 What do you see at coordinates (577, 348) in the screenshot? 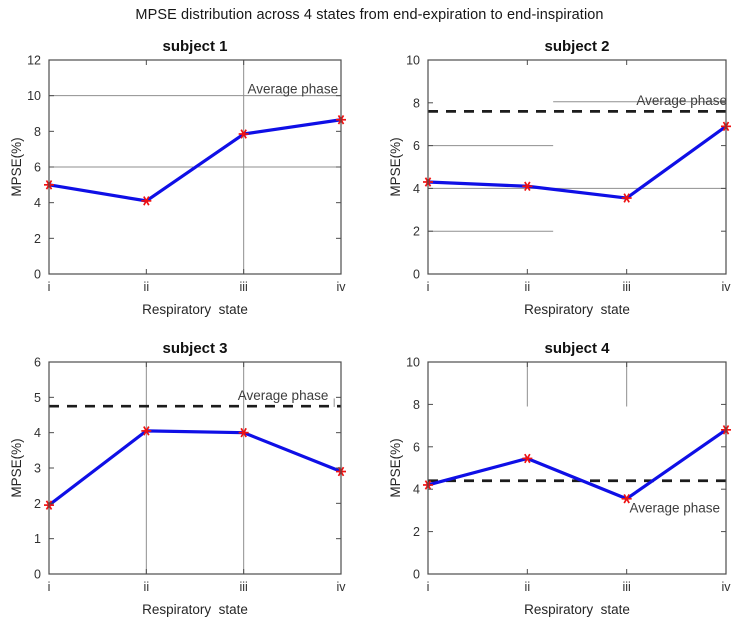
I see `subplot-title: subject 4` at bounding box center [577, 348].